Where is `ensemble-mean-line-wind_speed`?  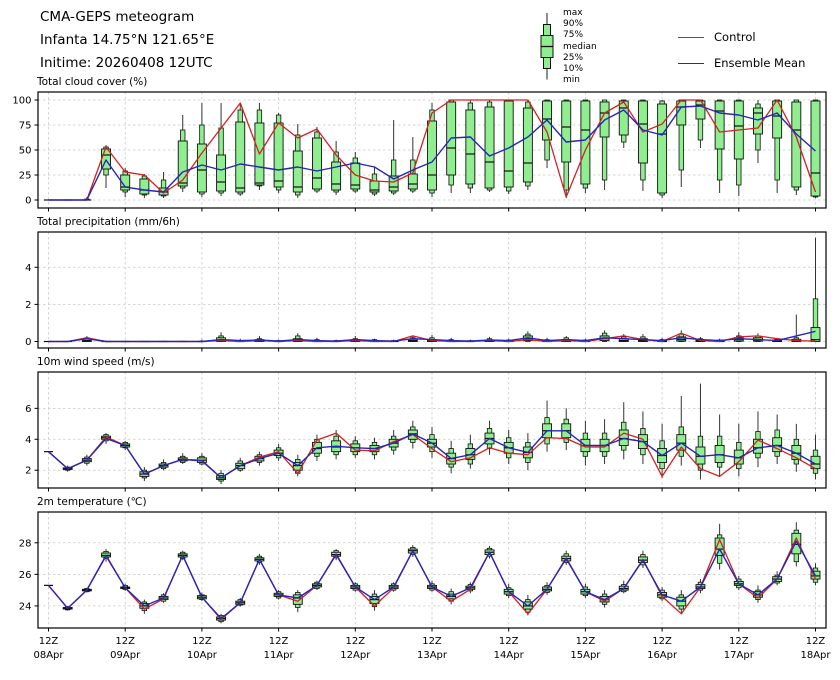
ensemble-mean-line-wind_speed is located at coordinates (432, 454).